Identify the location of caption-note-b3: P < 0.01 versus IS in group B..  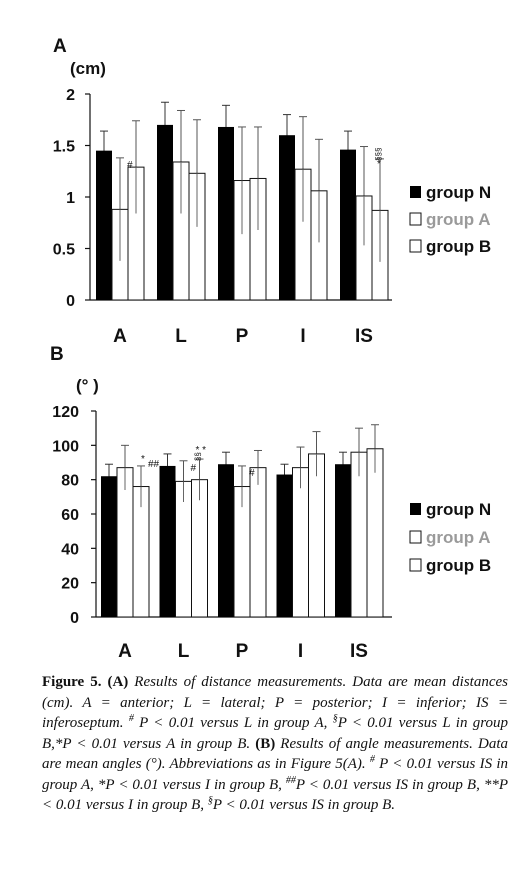
(304, 805).